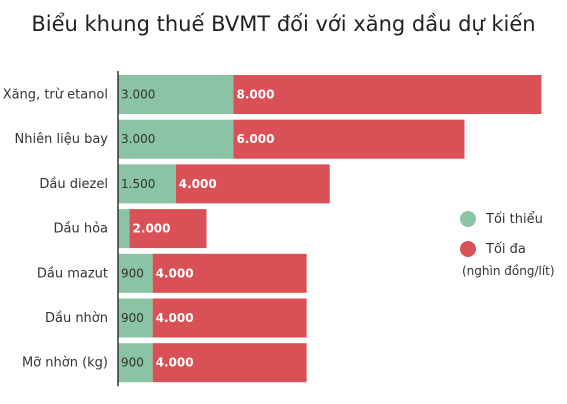 The width and height of the screenshot is (567, 404). Describe the element at coordinates (72, 273) in the screenshot. I see `category-label: Dầu mazut` at that location.